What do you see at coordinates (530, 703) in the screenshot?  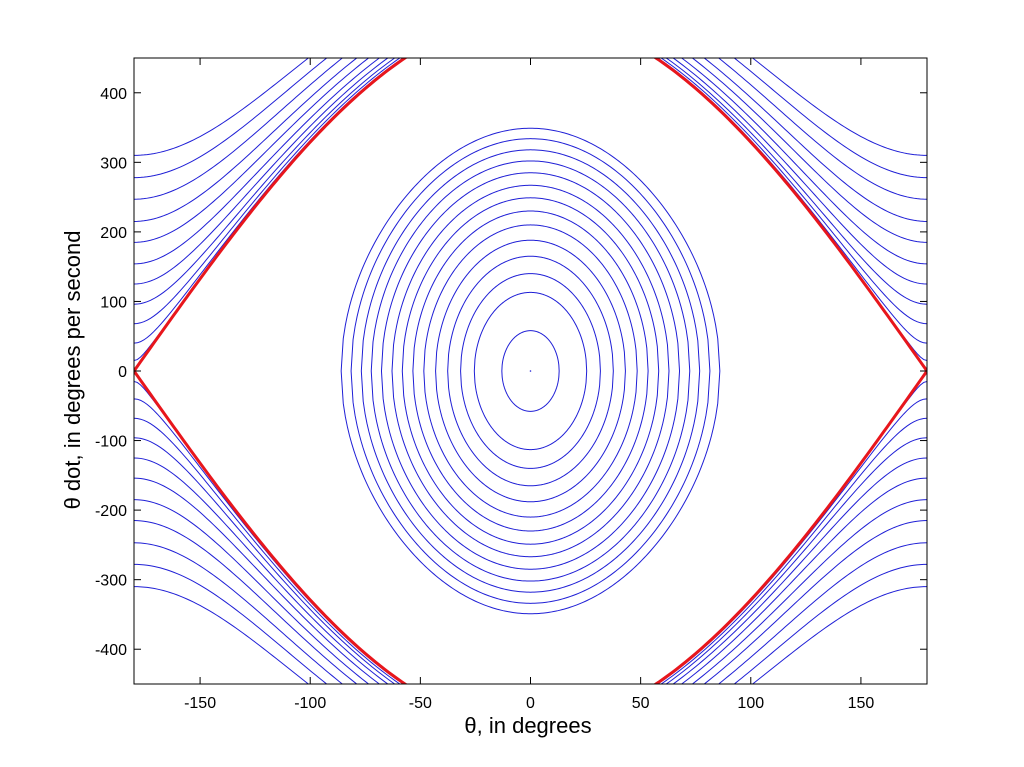 I see `x-tick-label: 0` at bounding box center [530, 703].